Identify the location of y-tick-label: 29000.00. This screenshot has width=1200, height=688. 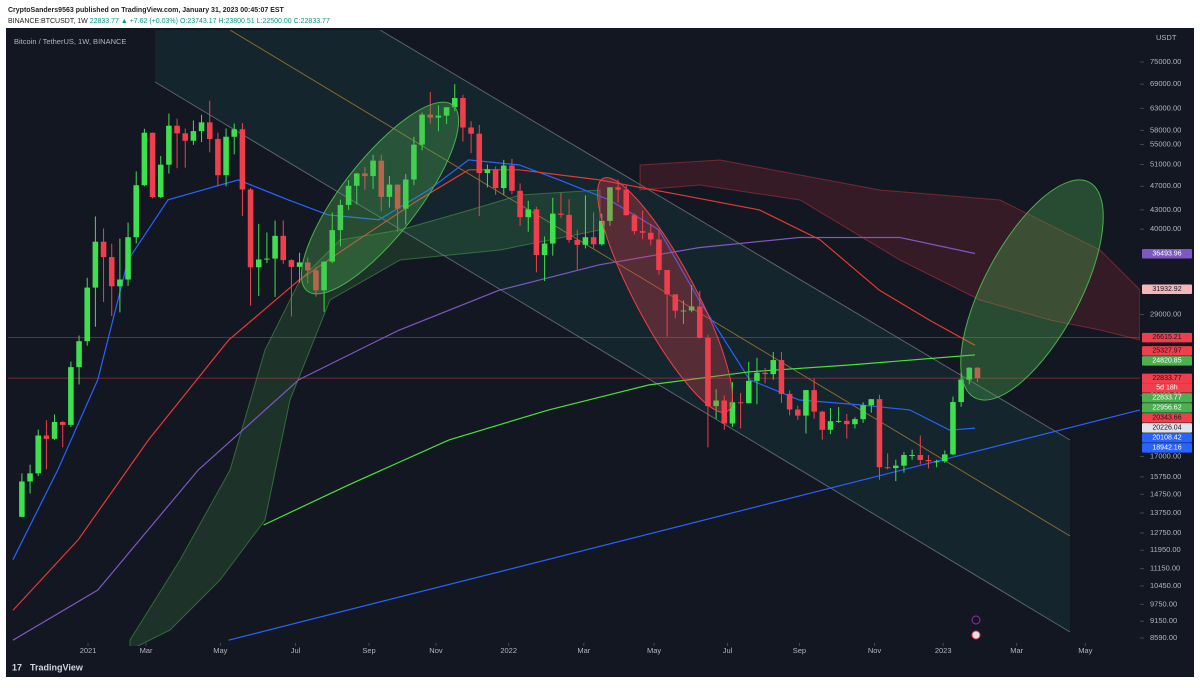
(1165, 314).